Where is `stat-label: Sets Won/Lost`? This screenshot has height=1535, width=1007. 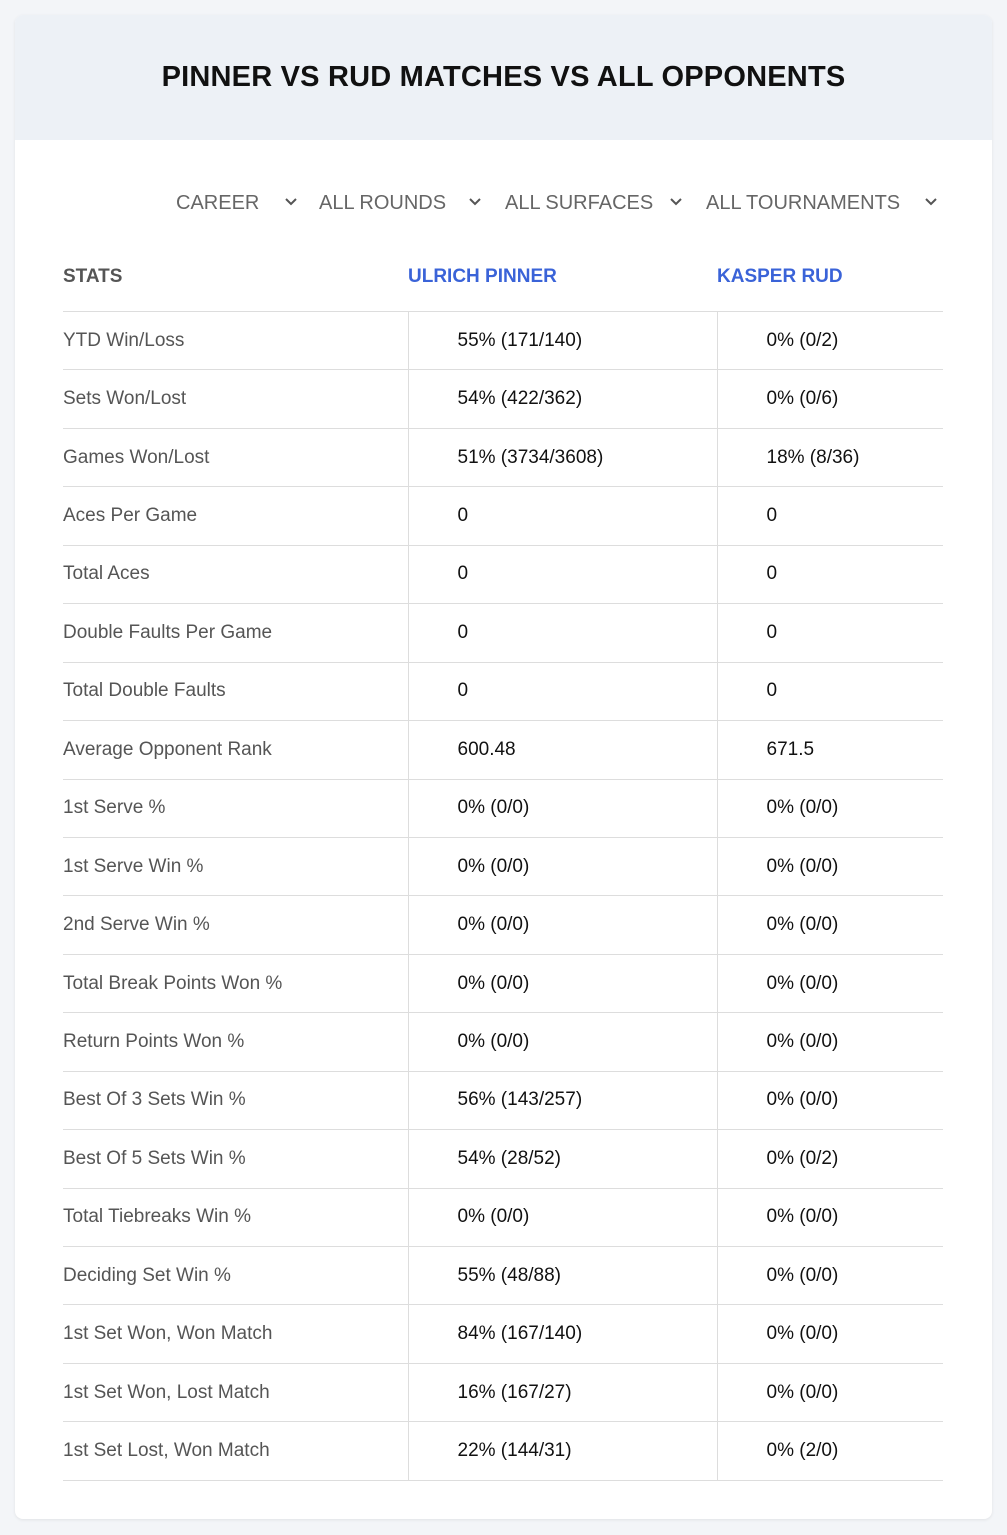
stat-label: Sets Won/Lost is located at coordinates (235, 399).